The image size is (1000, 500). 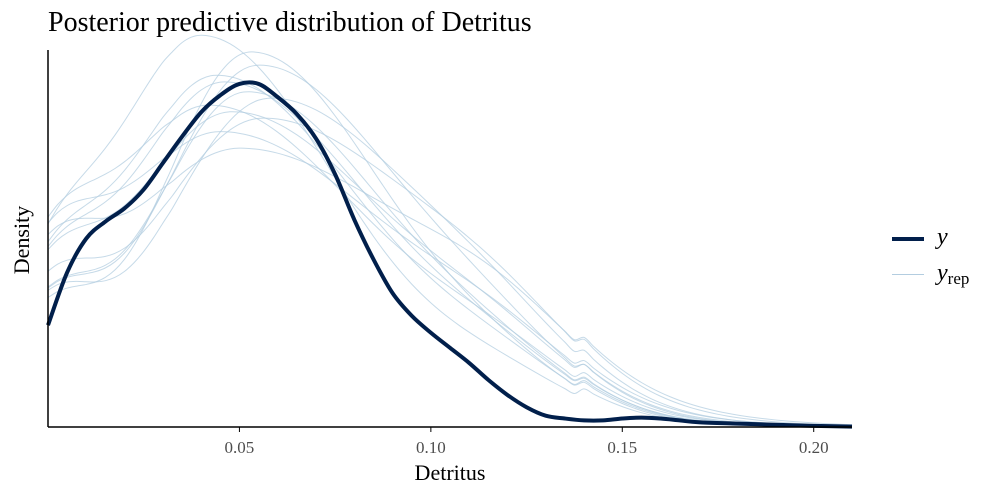 What do you see at coordinates (958, 278) in the screenshot?
I see `legend-label-yrep-sub: rep` at bounding box center [958, 278].